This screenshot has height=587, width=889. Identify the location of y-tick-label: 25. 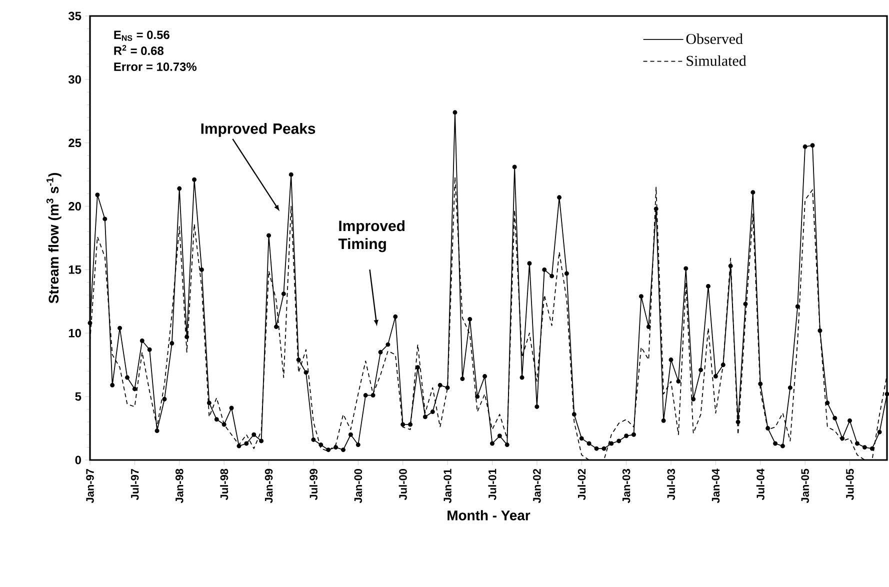
(75, 143).